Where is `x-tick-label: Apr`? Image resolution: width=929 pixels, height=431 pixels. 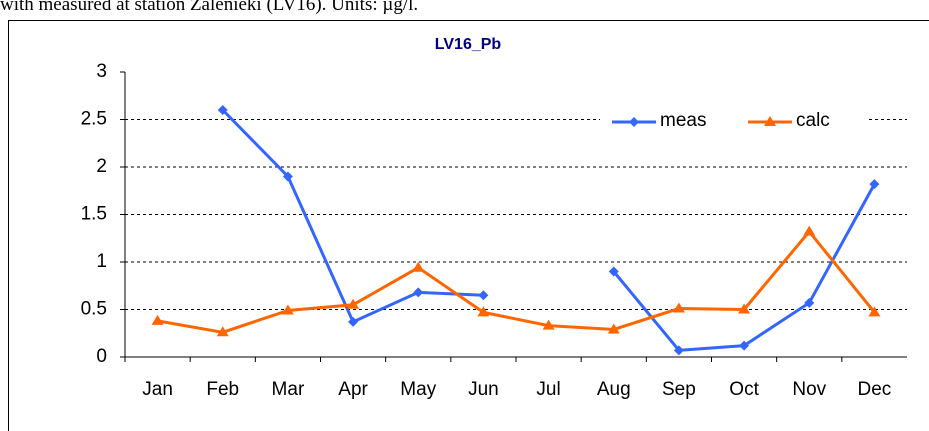
x-tick-label: Apr is located at coordinates (353, 389).